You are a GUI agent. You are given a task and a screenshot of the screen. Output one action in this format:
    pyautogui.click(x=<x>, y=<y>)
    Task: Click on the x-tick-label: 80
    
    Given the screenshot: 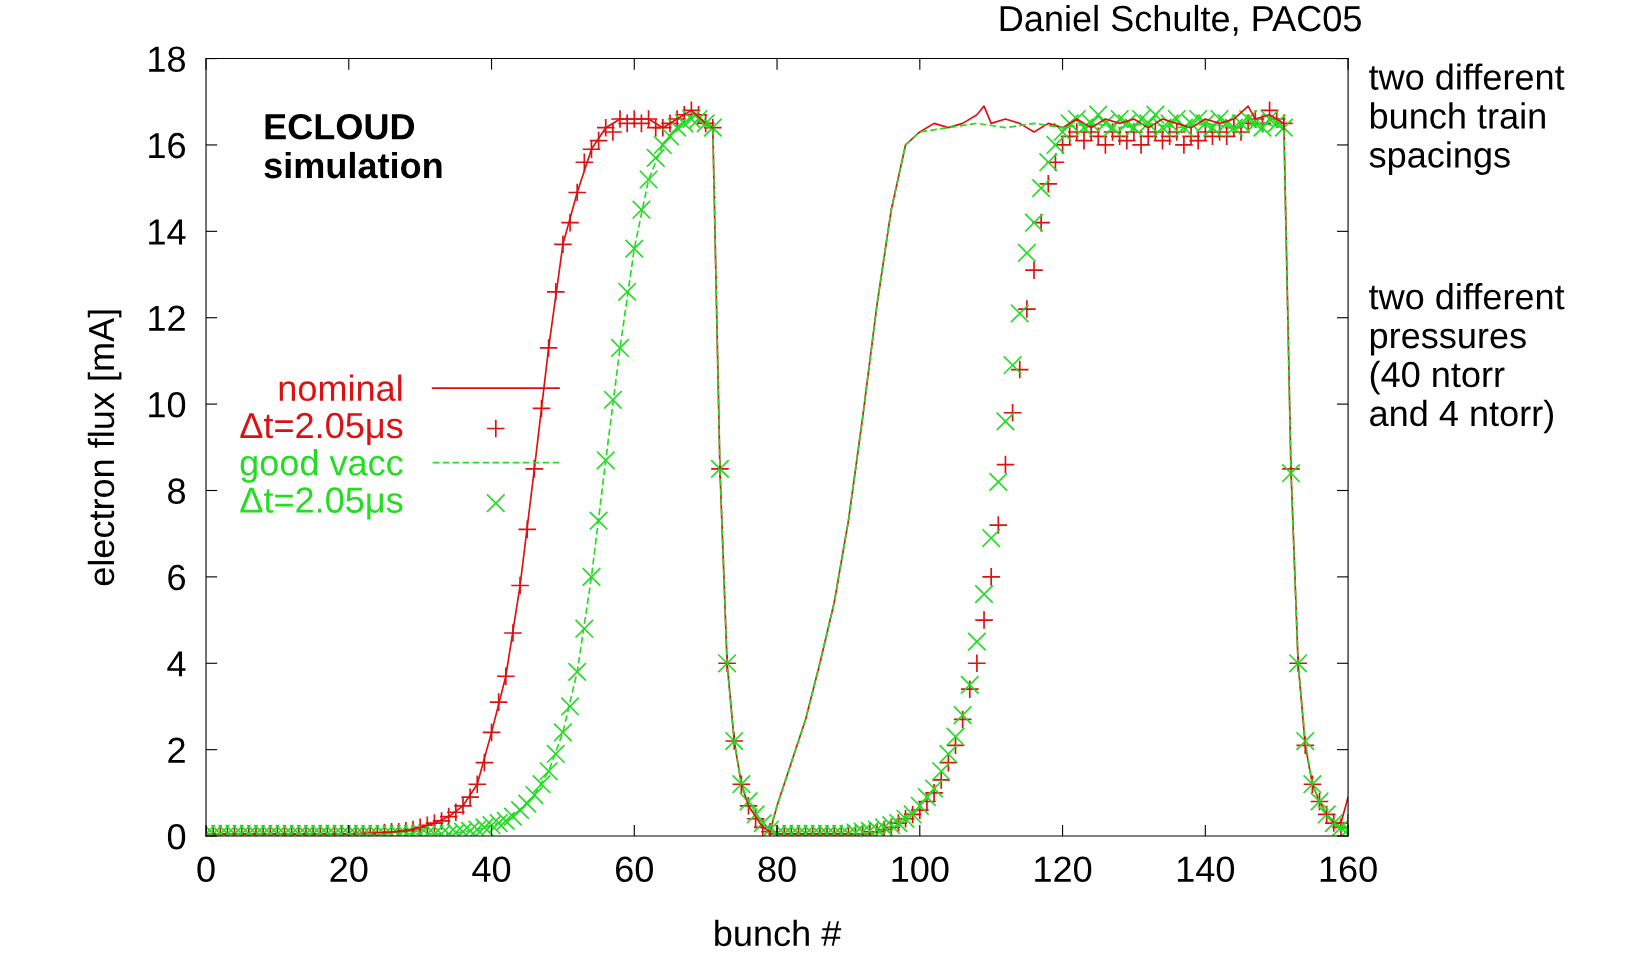 What is the action you would take?
    pyautogui.click(x=777, y=869)
    